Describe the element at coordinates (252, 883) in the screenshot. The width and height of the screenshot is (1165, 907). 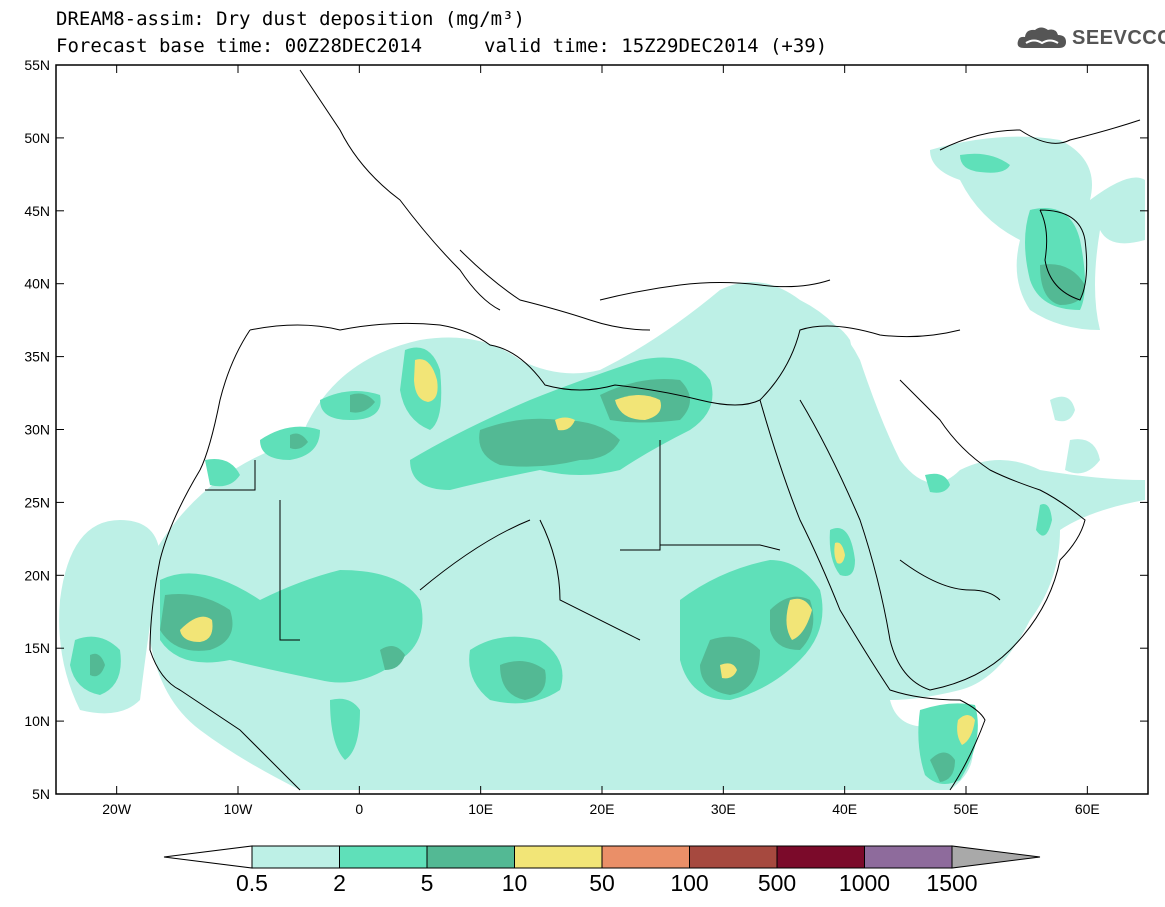
I see `colorbar-label: 0.5` at that location.